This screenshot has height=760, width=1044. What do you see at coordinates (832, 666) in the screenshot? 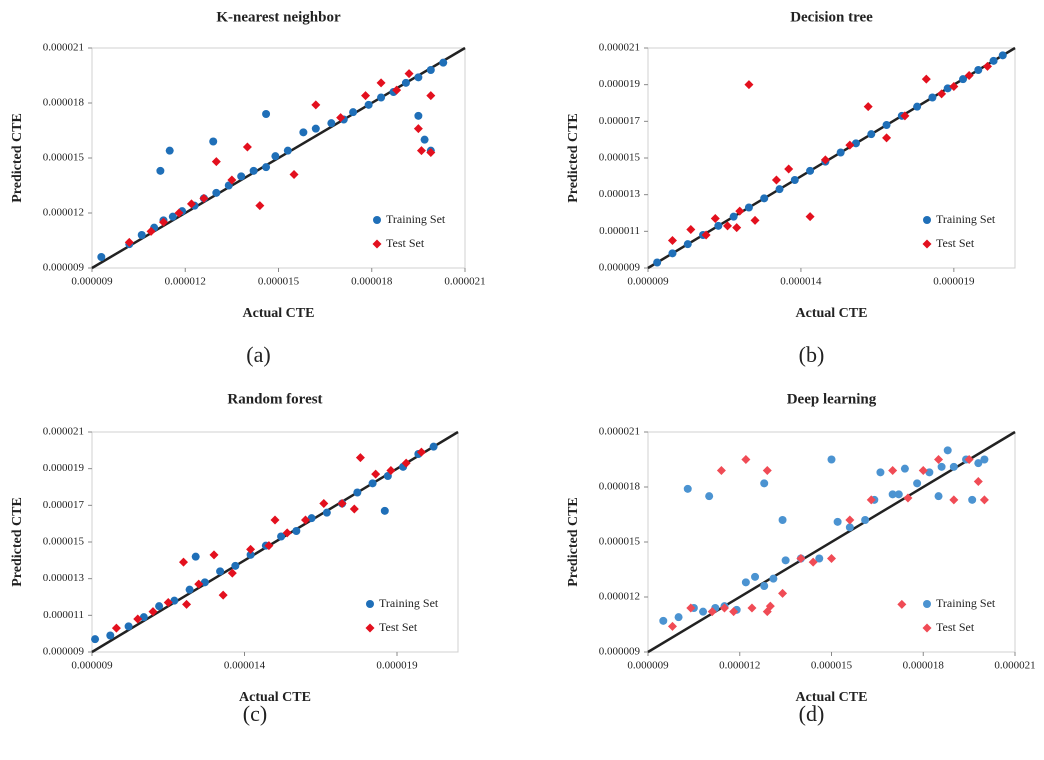
I see `x-tick-label: 0.000015` at bounding box center [832, 666].